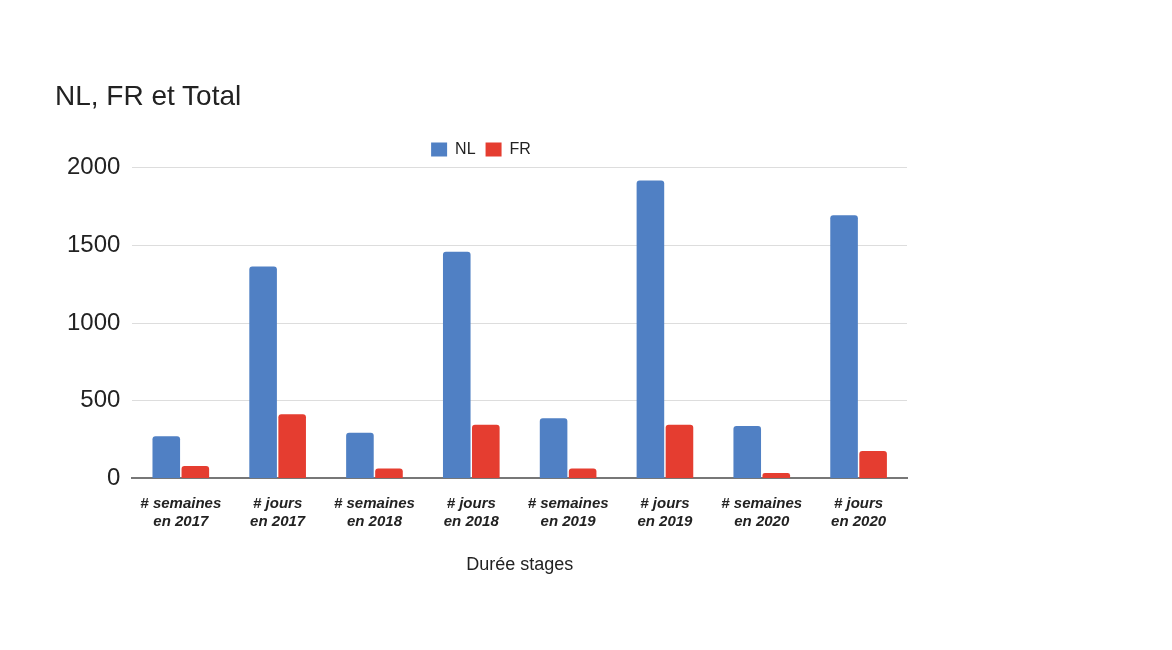 The height and width of the screenshot is (650, 1172). What do you see at coordinates (148, 95) in the screenshot?
I see `chart-title: NL, FR et Total` at bounding box center [148, 95].